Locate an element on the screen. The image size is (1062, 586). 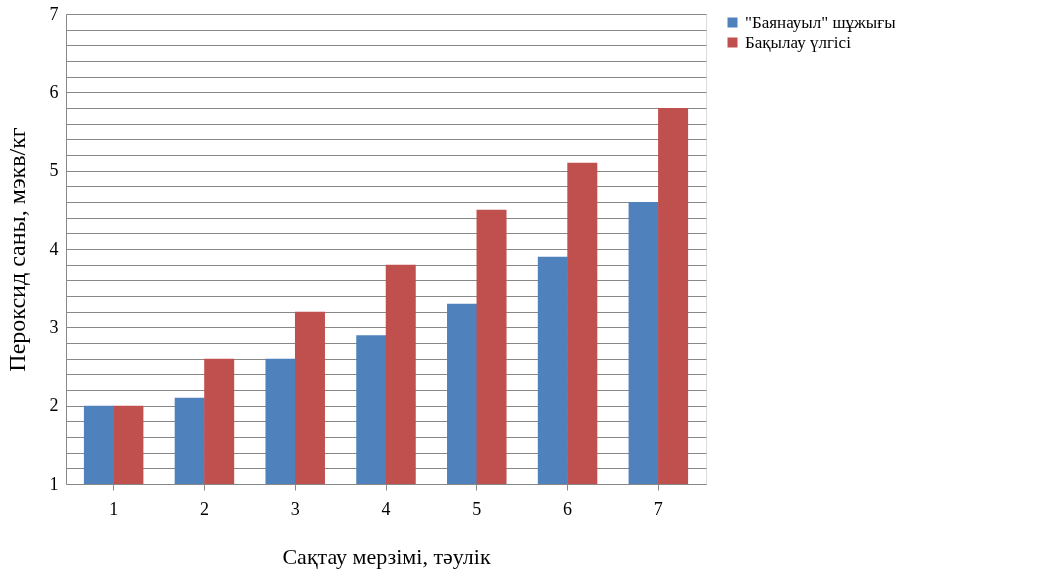
legend-label: "Баянауыл" шұжығы is located at coordinates (821, 22).